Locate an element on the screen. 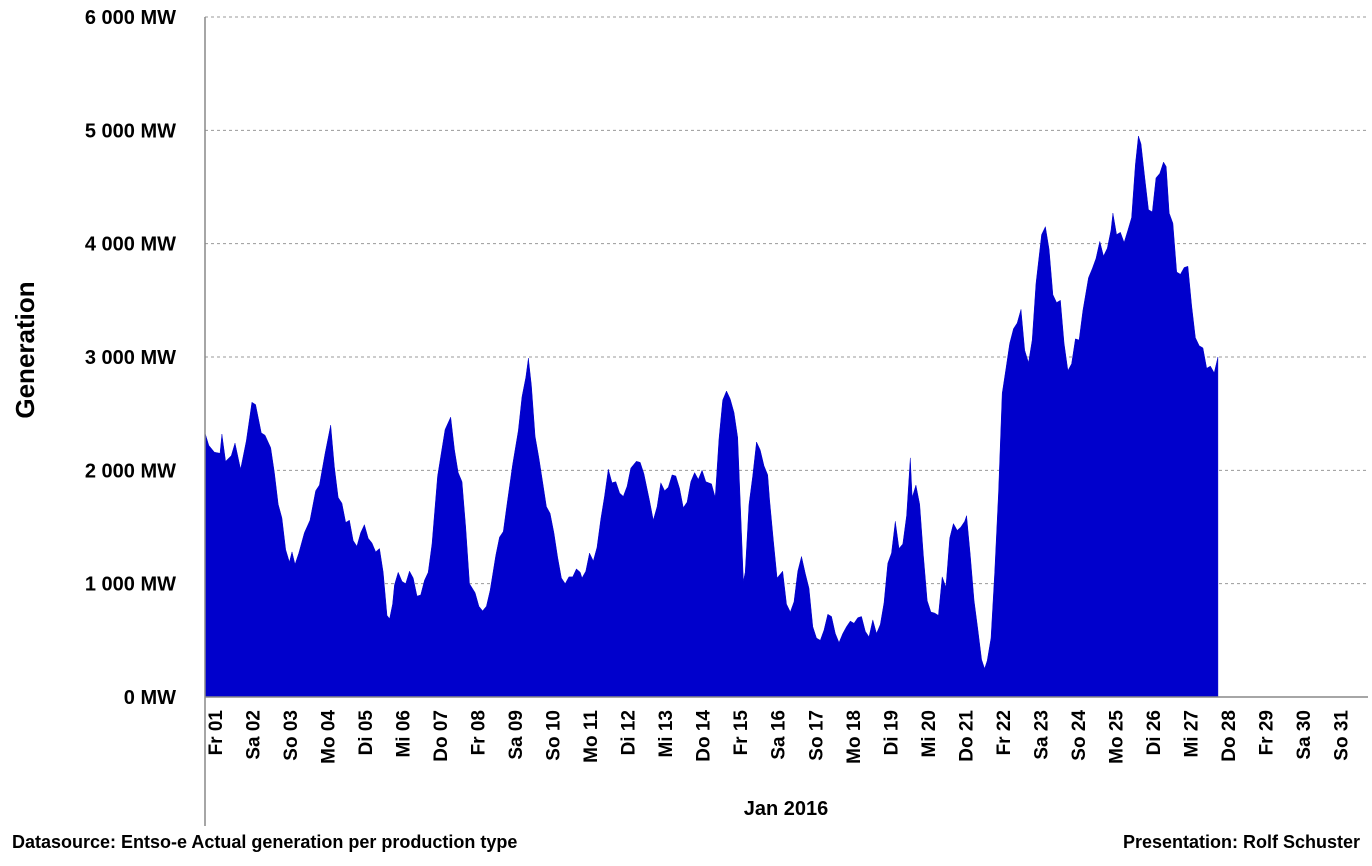  x-tick-label: Sa 16 is located at coordinates (779, 735).